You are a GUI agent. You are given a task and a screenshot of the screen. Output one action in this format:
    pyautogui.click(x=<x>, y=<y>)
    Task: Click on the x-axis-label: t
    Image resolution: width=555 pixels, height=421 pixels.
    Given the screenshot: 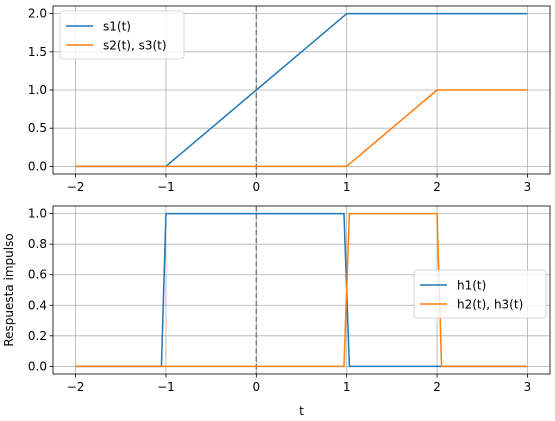 What is the action you would take?
    pyautogui.click(x=301, y=411)
    